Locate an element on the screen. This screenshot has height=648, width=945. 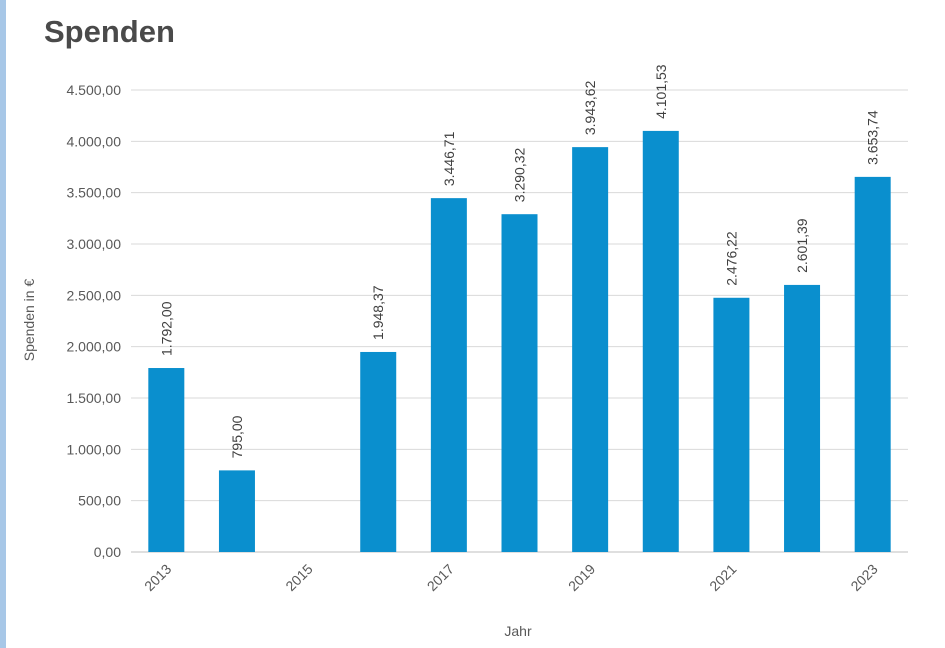
x-tick-label: 2019 is located at coordinates (581, 577).